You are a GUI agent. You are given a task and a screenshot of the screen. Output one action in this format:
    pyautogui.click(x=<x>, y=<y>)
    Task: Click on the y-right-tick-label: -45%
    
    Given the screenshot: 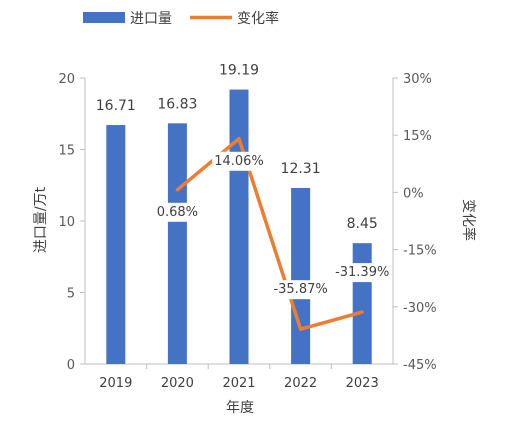 What is the action you would take?
    pyautogui.click(x=420, y=365)
    